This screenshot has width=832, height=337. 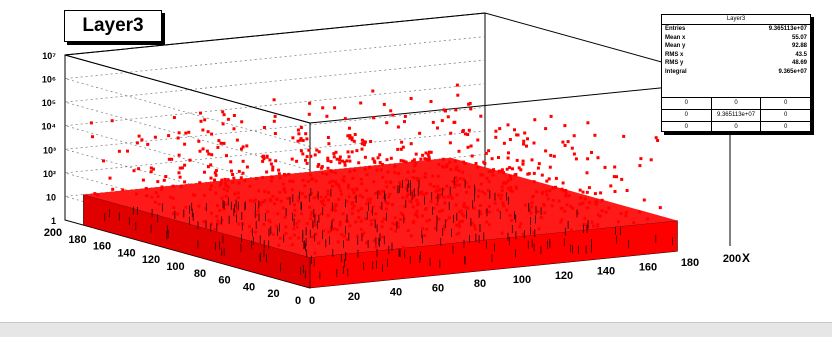 I want to click on z-tick-label: 10⁵, so click(x=49, y=103).